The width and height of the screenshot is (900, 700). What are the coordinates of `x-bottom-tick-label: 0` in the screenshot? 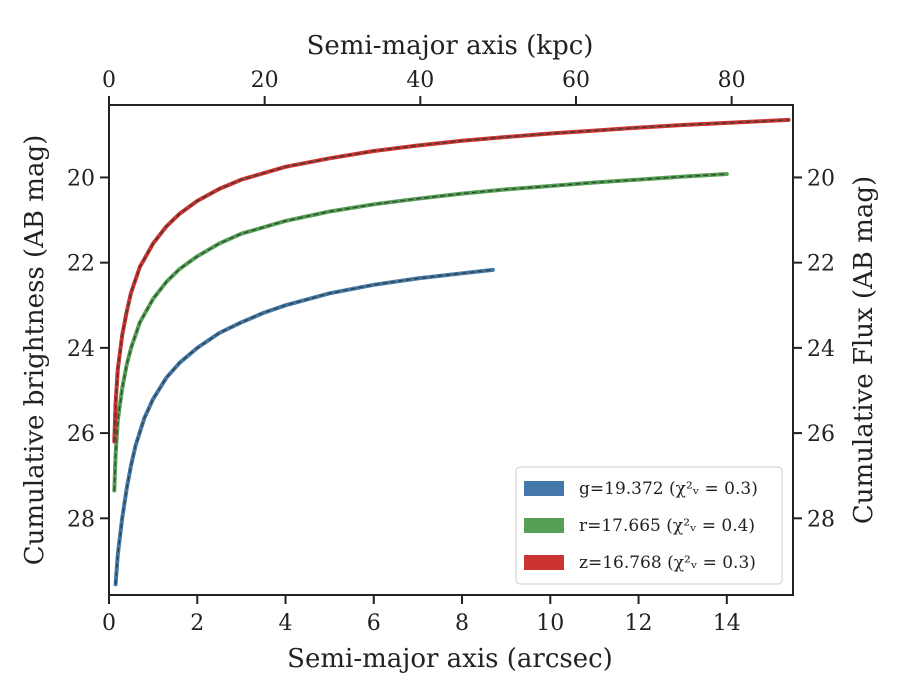 It's located at (109, 623).